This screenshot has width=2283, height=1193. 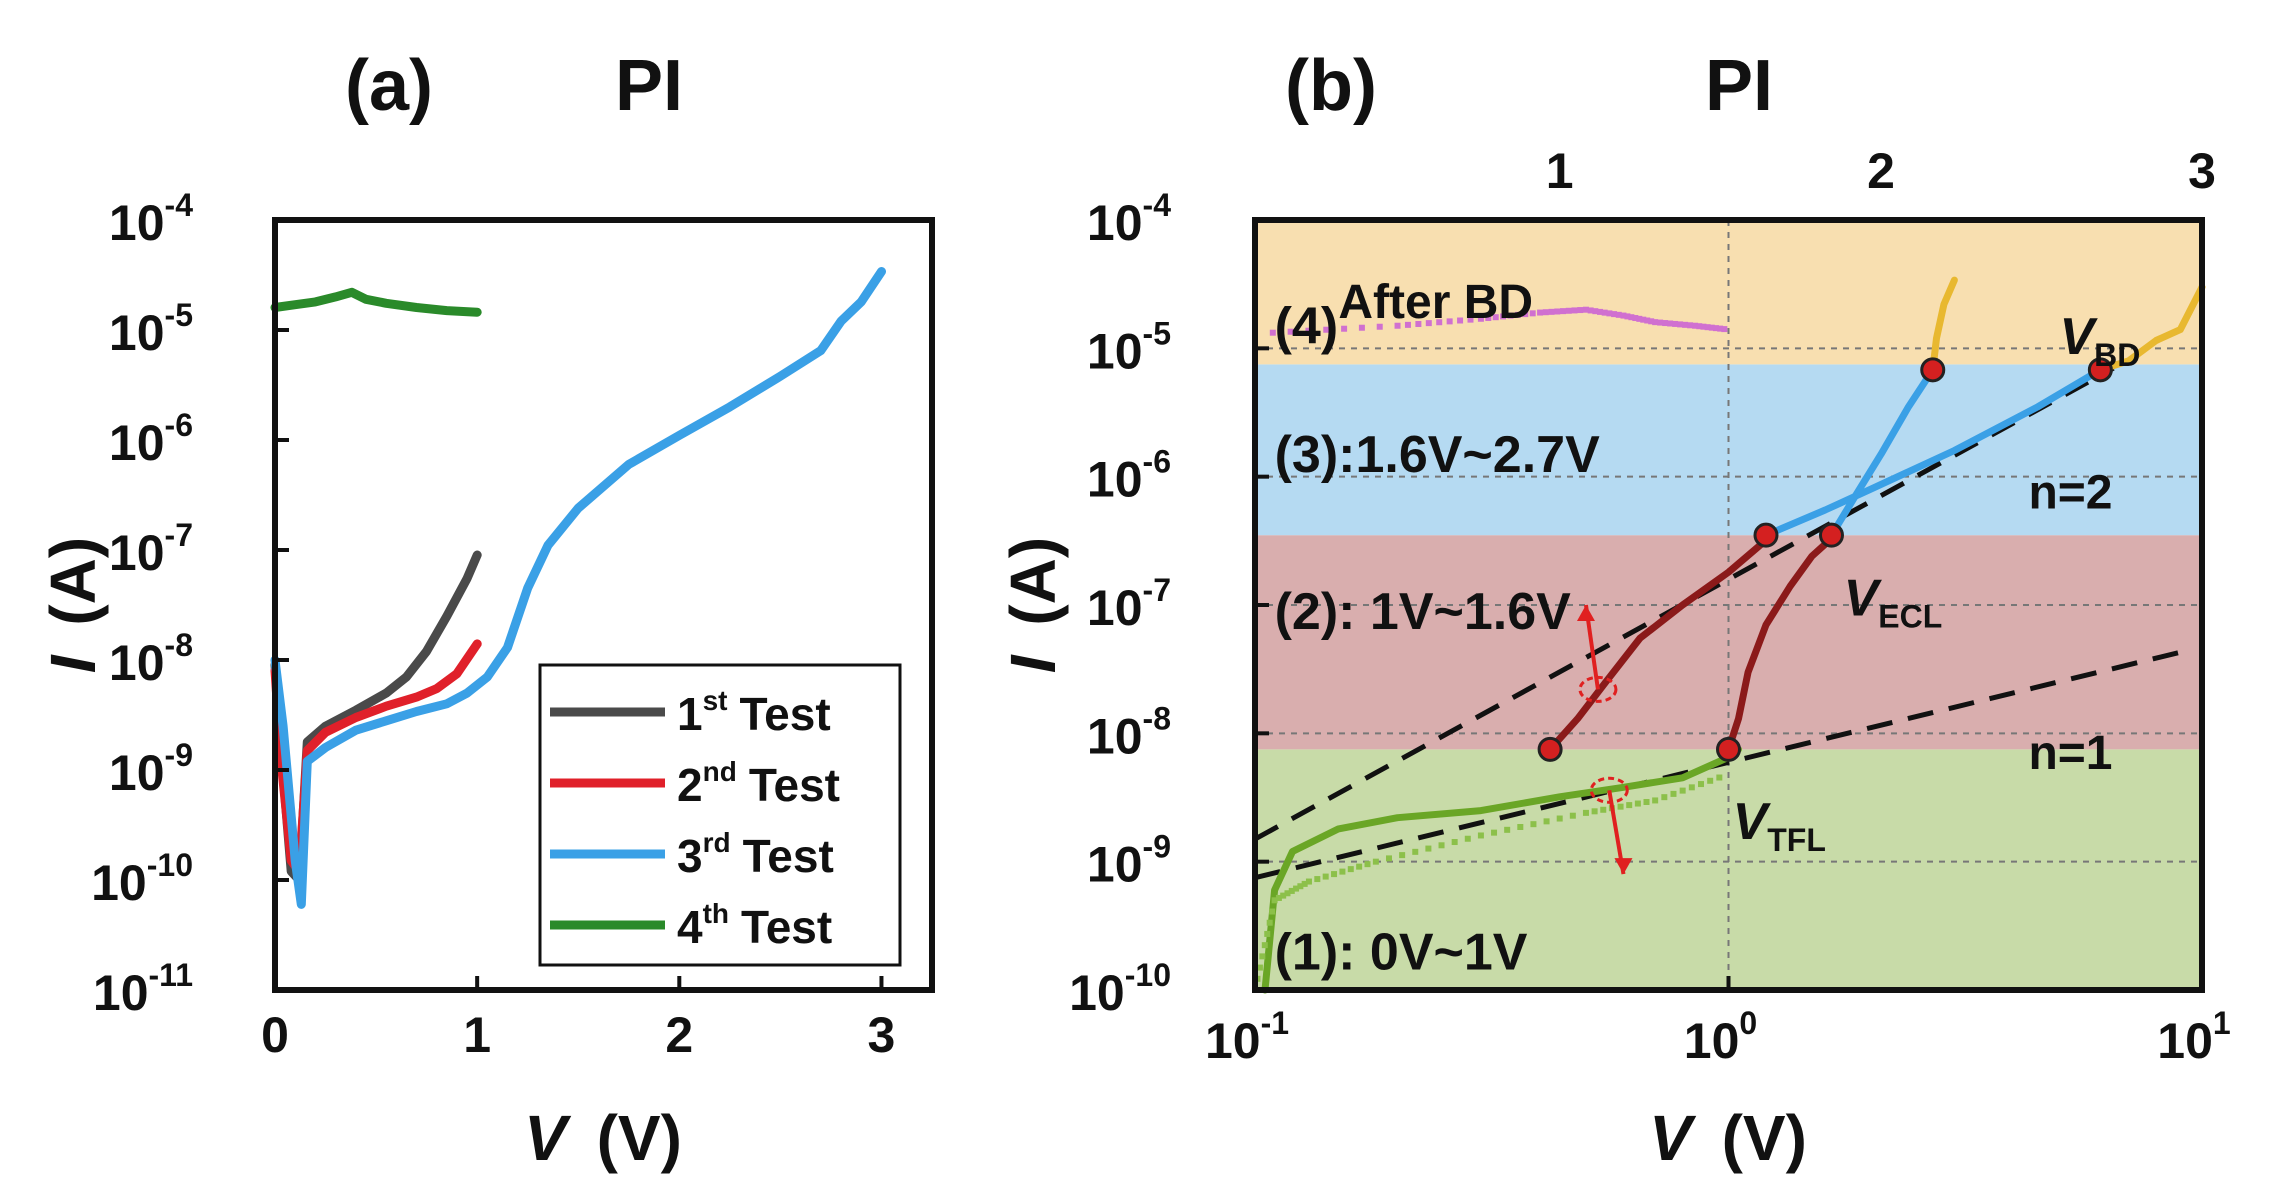 What do you see at coordinates (1882, 452) in the screenshot?
I see `series--3-branch-b` at bounding box center [1882, 452].